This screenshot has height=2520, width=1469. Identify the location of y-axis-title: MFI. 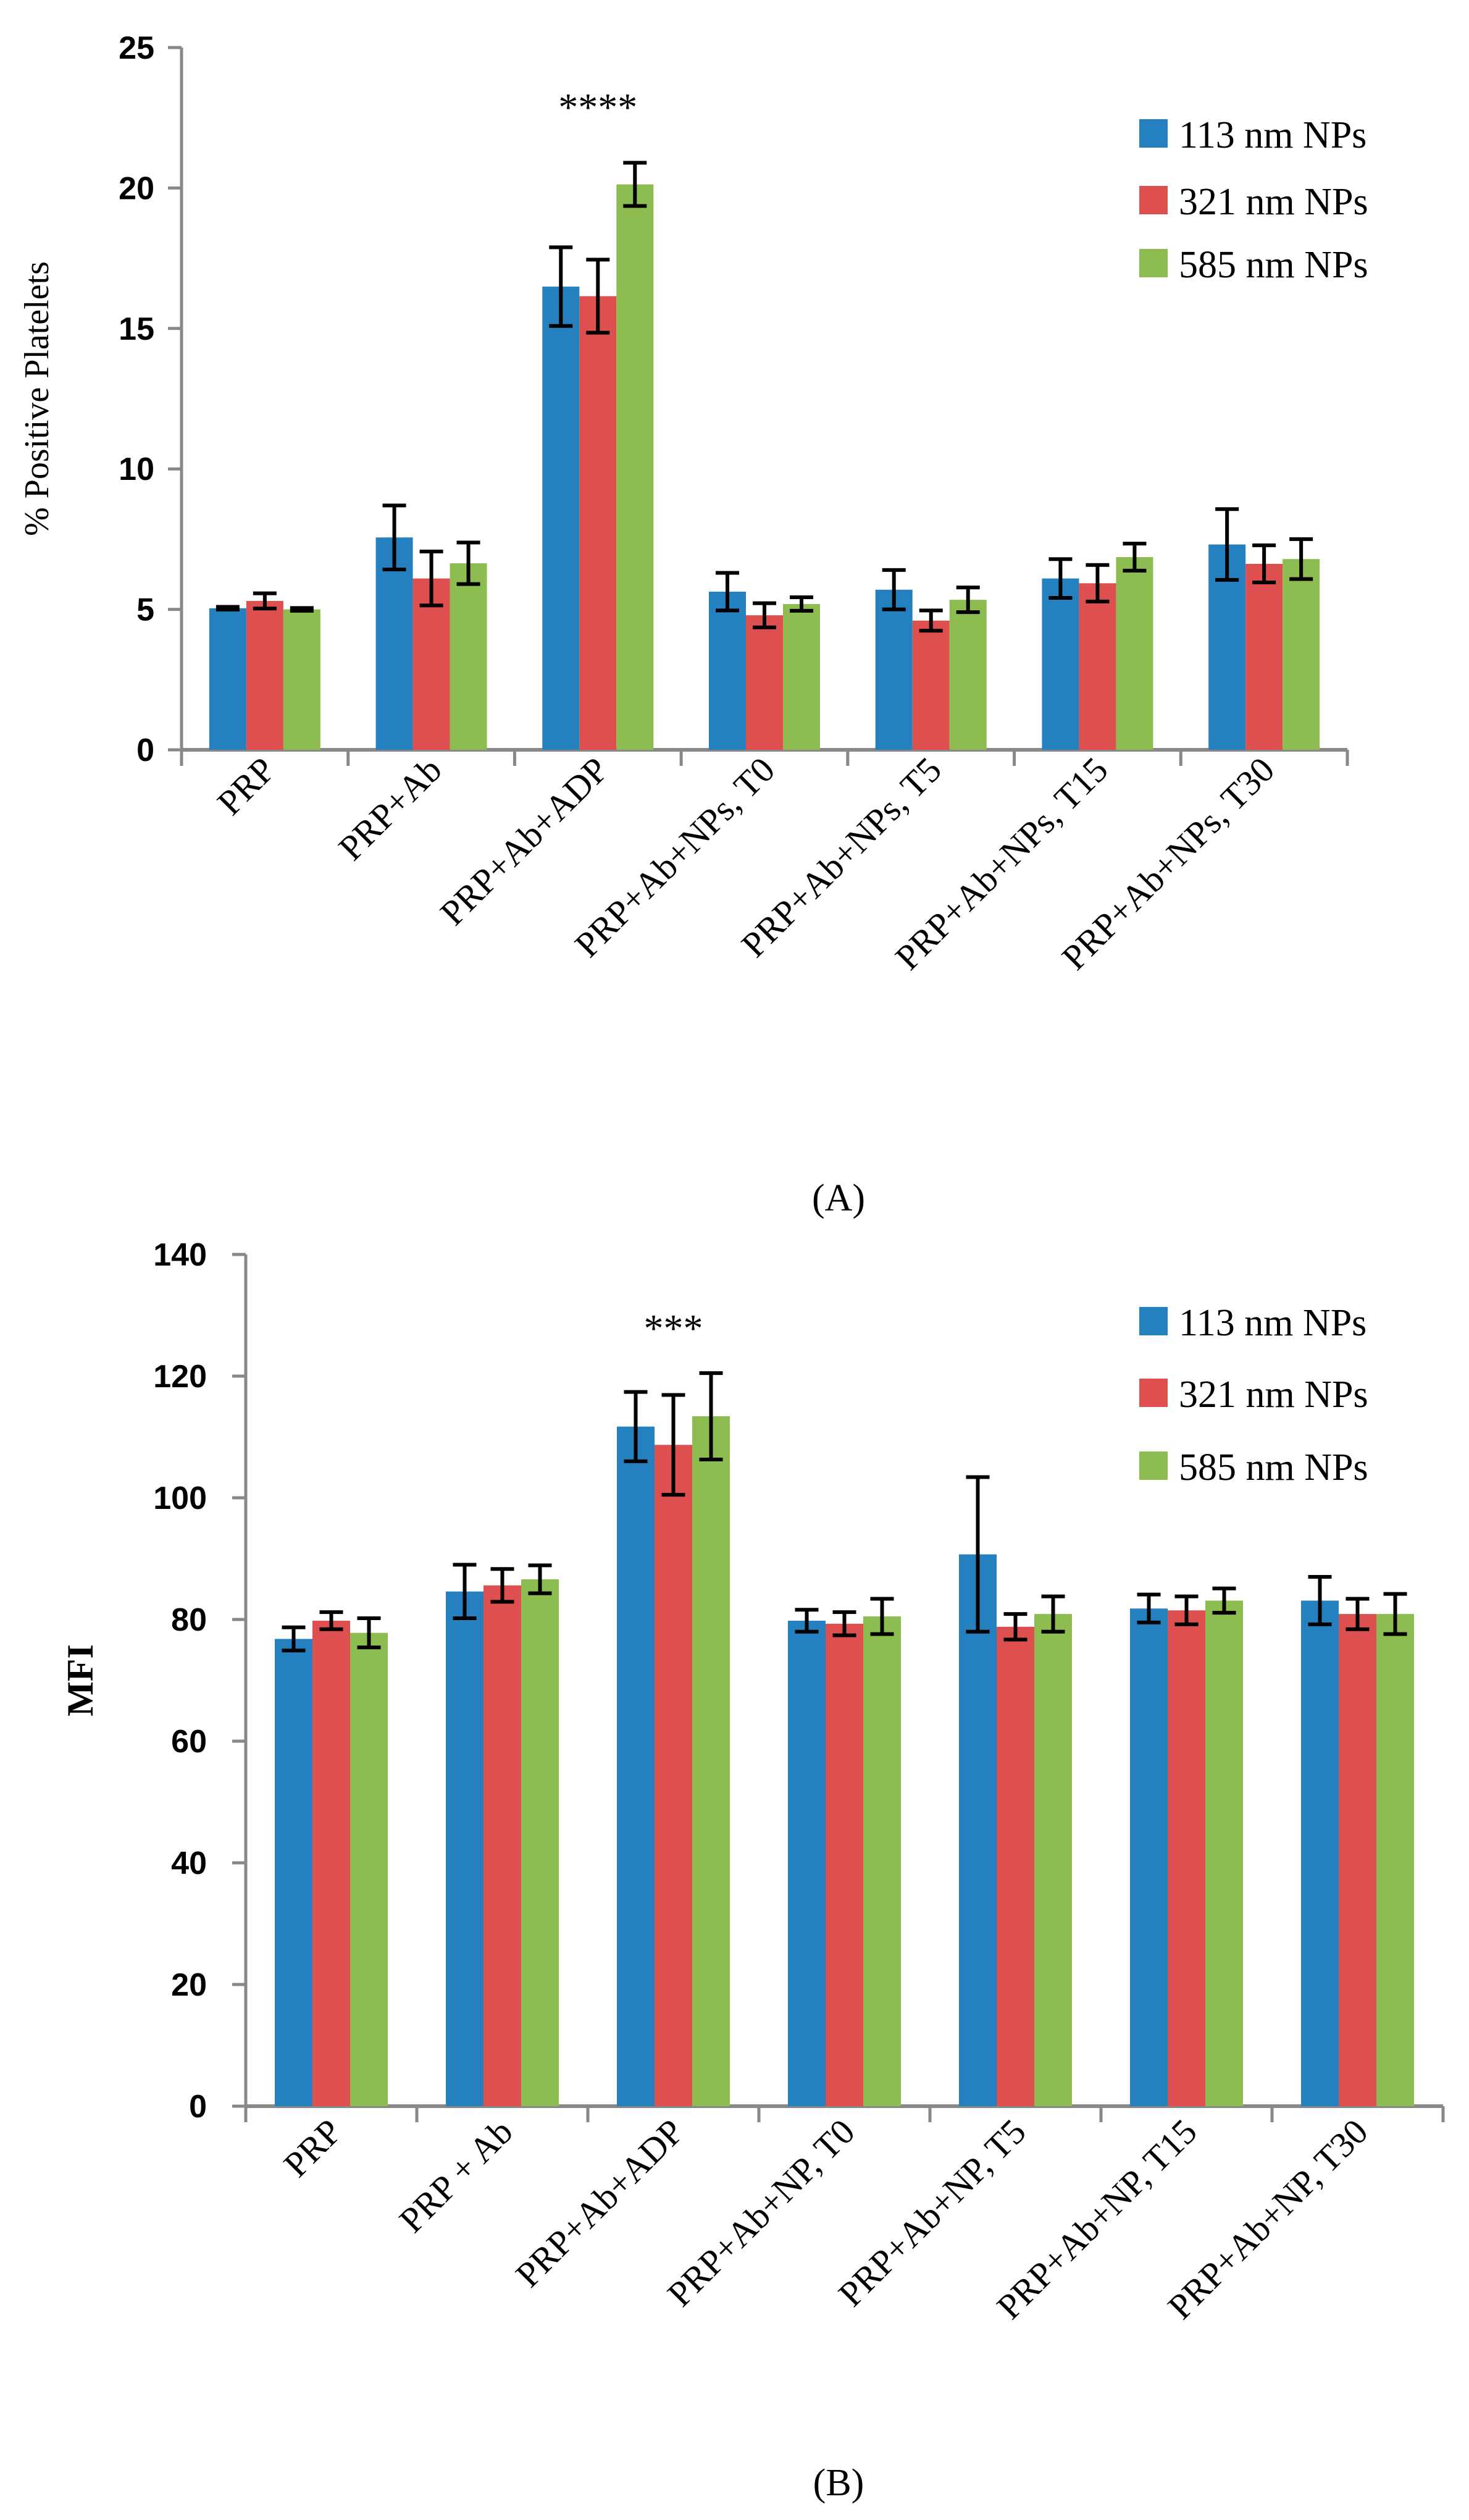
(80, 1680).